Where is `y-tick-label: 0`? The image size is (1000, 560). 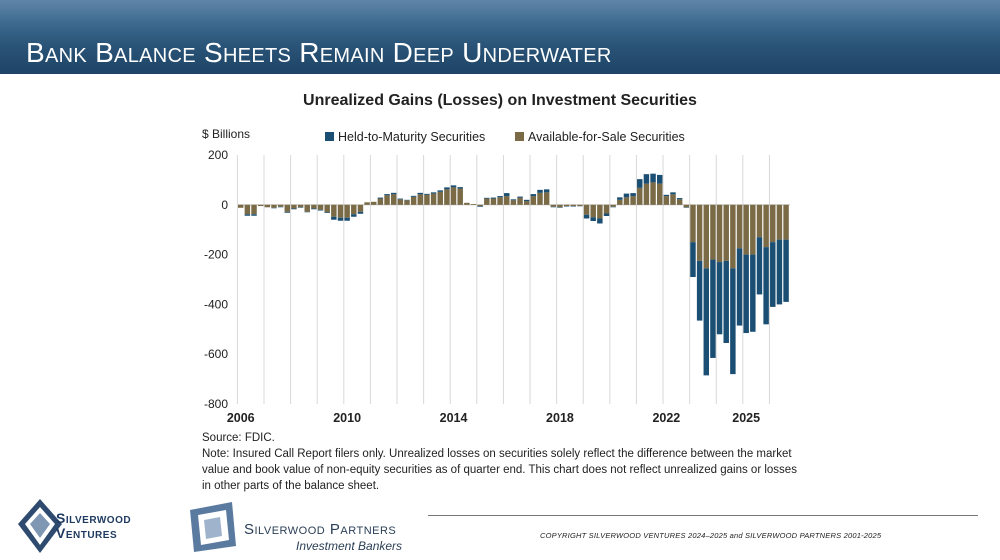 y-tick-label: 0 is located at coordinates (224, 205).